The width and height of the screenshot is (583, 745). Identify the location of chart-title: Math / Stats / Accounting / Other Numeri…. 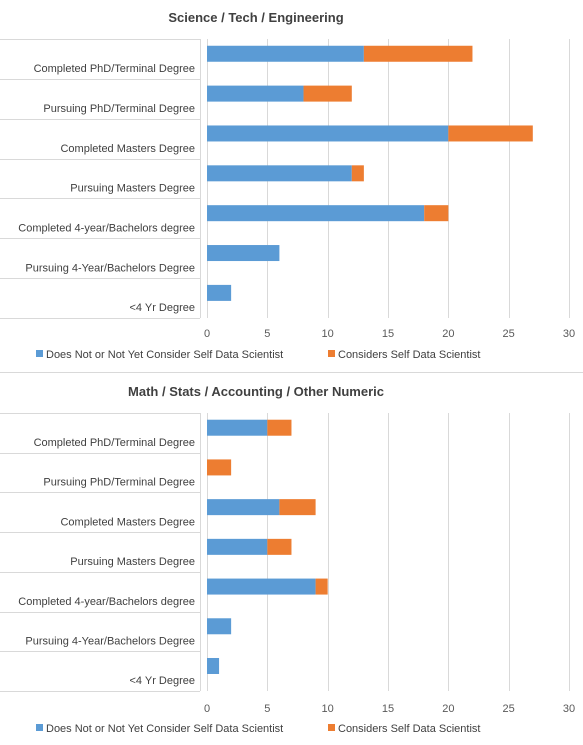
(256, 391).